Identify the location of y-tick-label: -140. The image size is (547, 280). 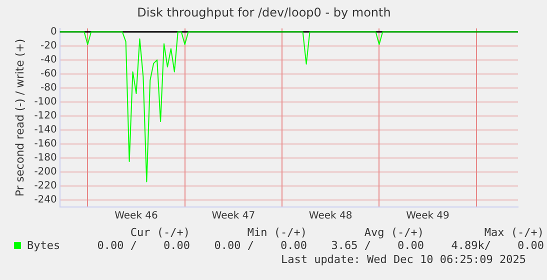
(45, 130).